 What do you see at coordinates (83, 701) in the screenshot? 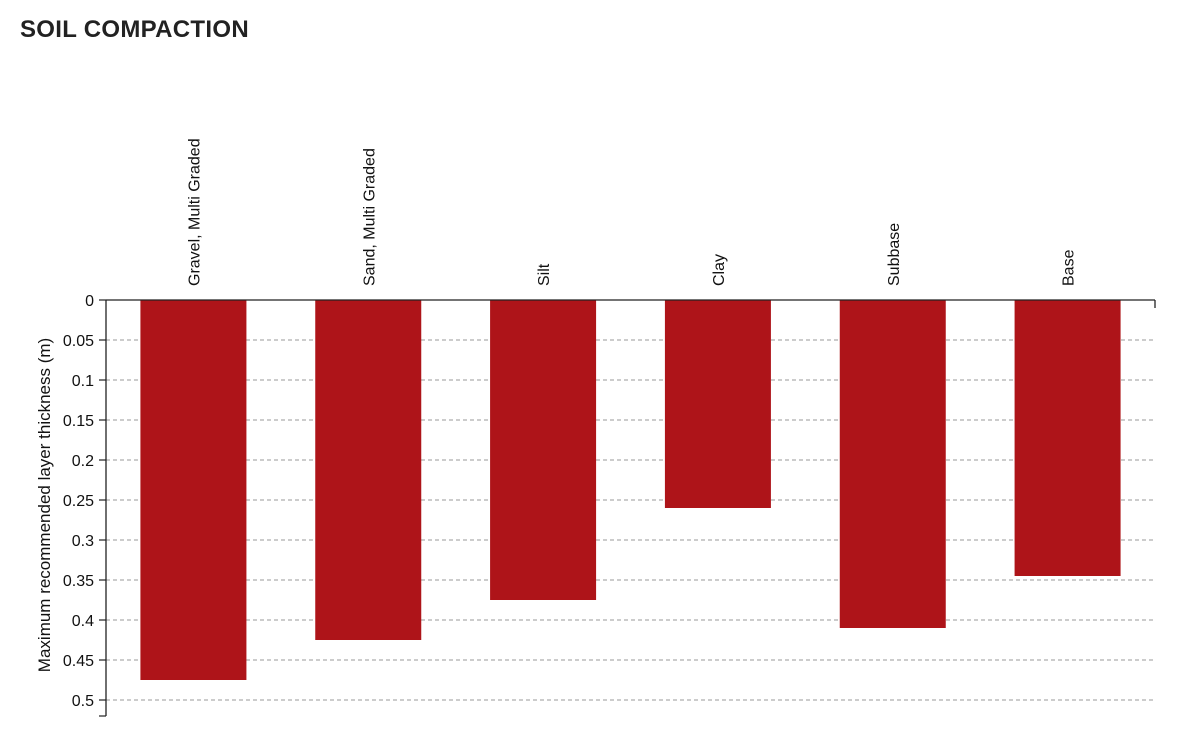
I see `y-tick-label: 0.5` at bounding box center [83, 701].